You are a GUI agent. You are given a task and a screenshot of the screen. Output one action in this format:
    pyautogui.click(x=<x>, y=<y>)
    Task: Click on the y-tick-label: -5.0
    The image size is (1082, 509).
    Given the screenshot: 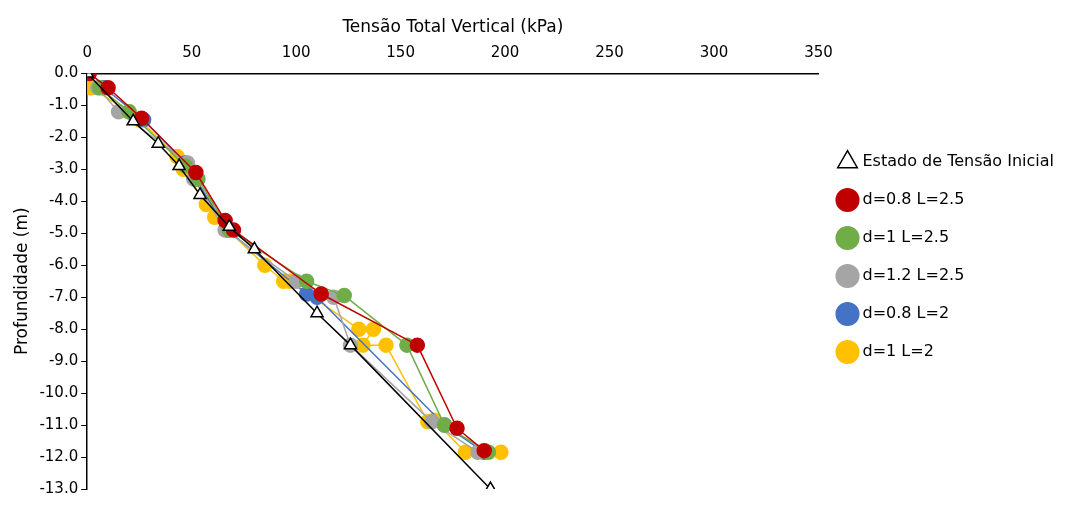 What is the action you would take?
    pyautogui.click(x=63, y=232)
    